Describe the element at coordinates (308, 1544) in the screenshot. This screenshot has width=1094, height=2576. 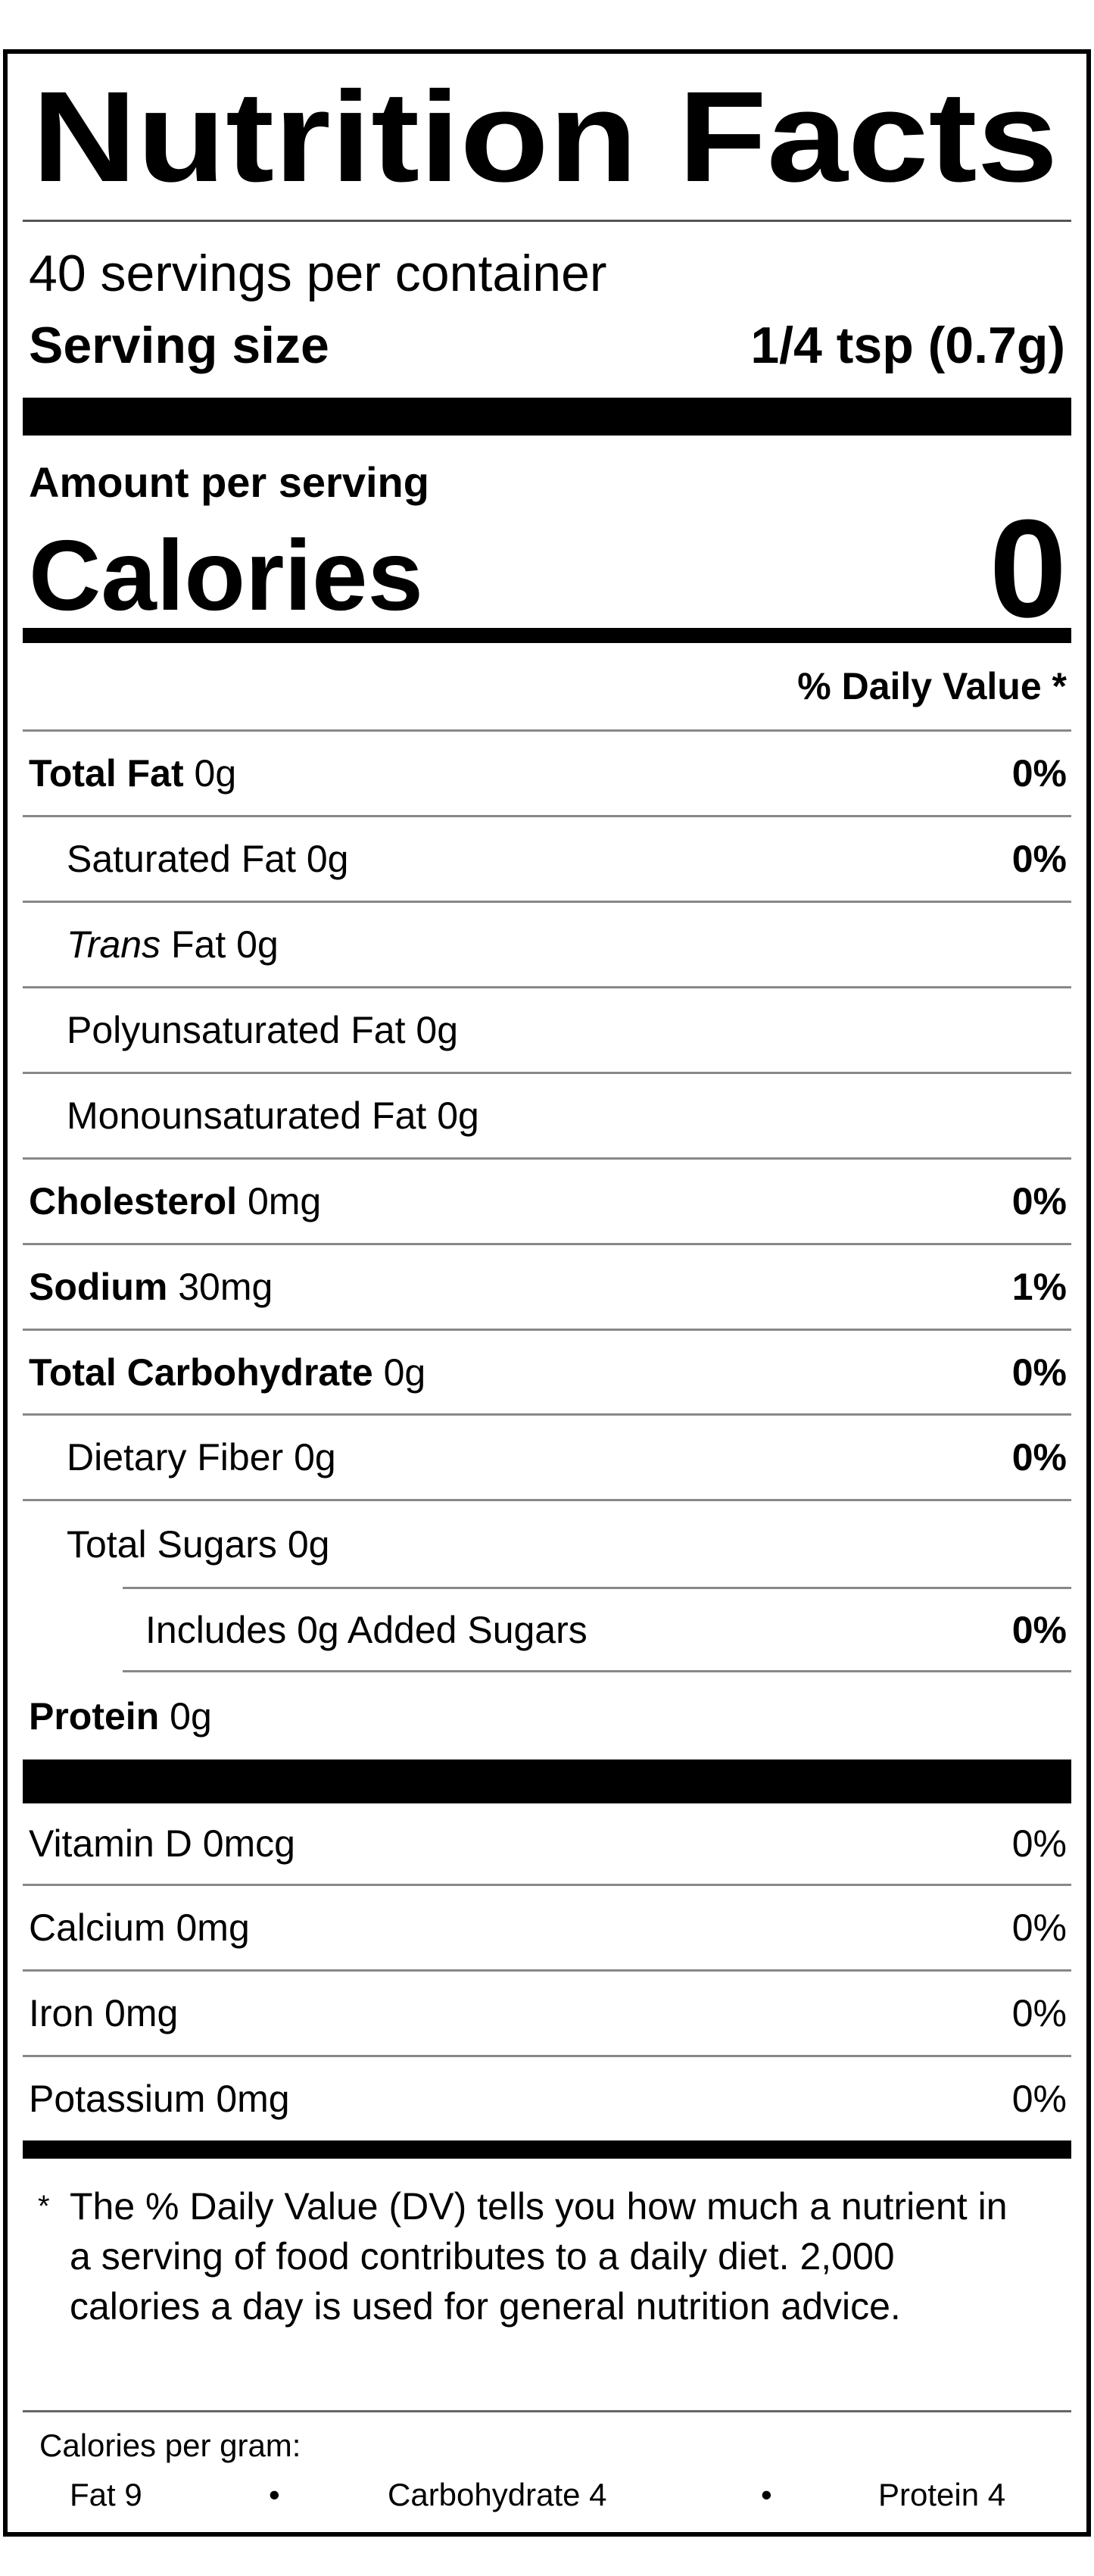
I see `nutrients-9-amount: 0g` at that location.